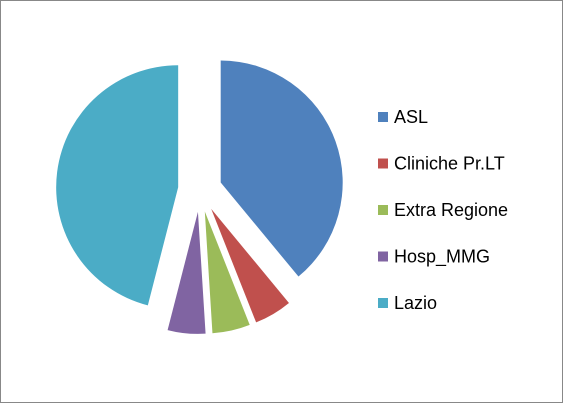  What do you see at coordinates (411, 117) in the screenshot?
I see `legend-label: ASL` at bounding box center [411, 117].